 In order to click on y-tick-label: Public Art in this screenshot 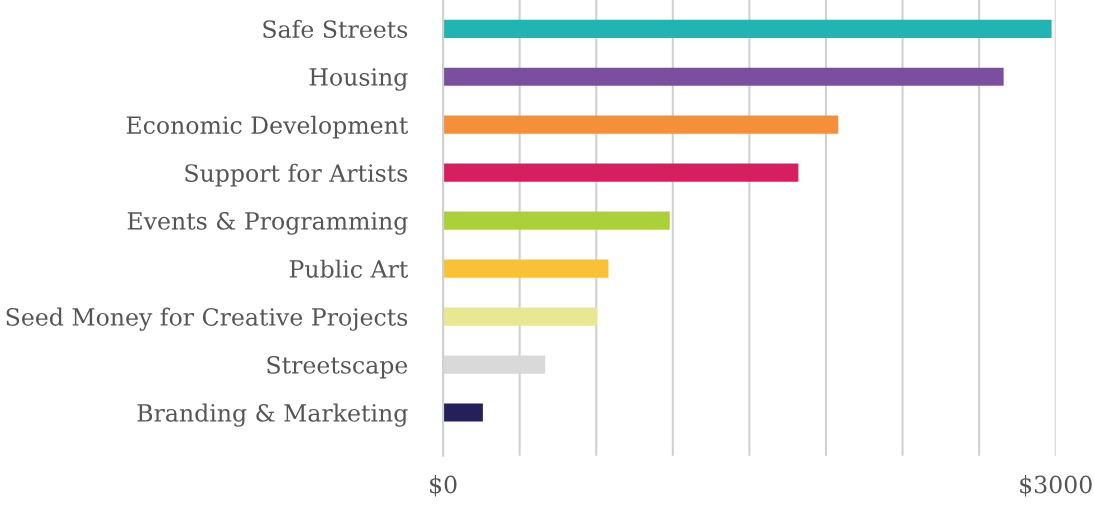, I will do `click(349, 268)`.